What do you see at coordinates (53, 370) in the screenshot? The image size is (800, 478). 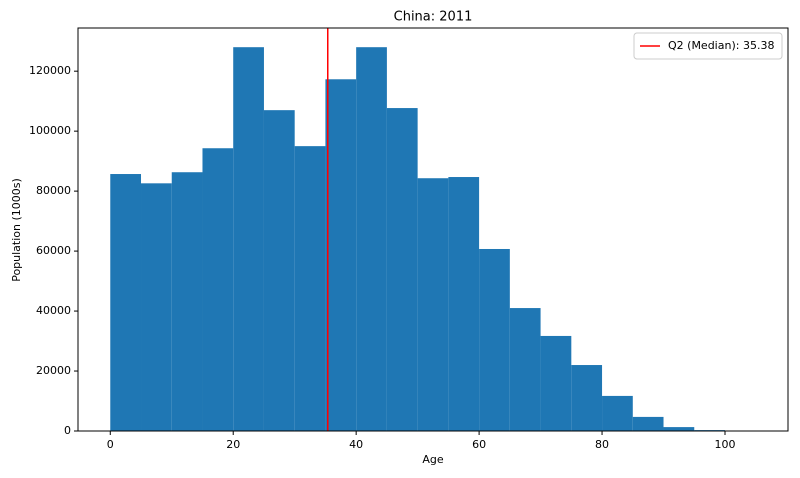 I see `y-tick-label: 20000` at bounding box center [53, 370].